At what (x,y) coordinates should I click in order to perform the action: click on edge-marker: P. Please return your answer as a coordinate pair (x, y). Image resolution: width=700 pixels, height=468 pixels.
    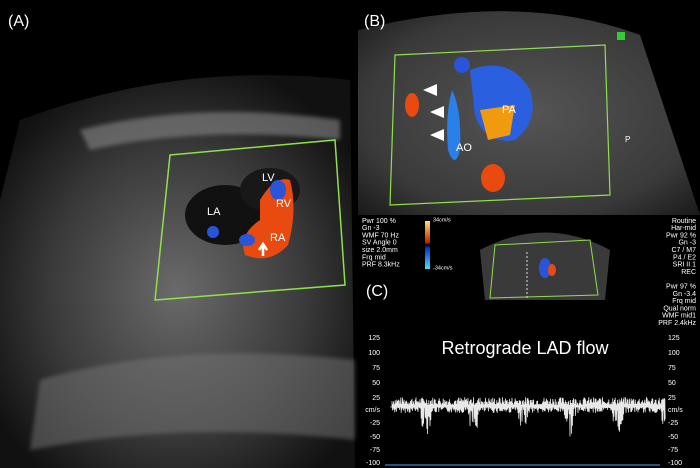
    Looking at the image, I should click on (627, 139).